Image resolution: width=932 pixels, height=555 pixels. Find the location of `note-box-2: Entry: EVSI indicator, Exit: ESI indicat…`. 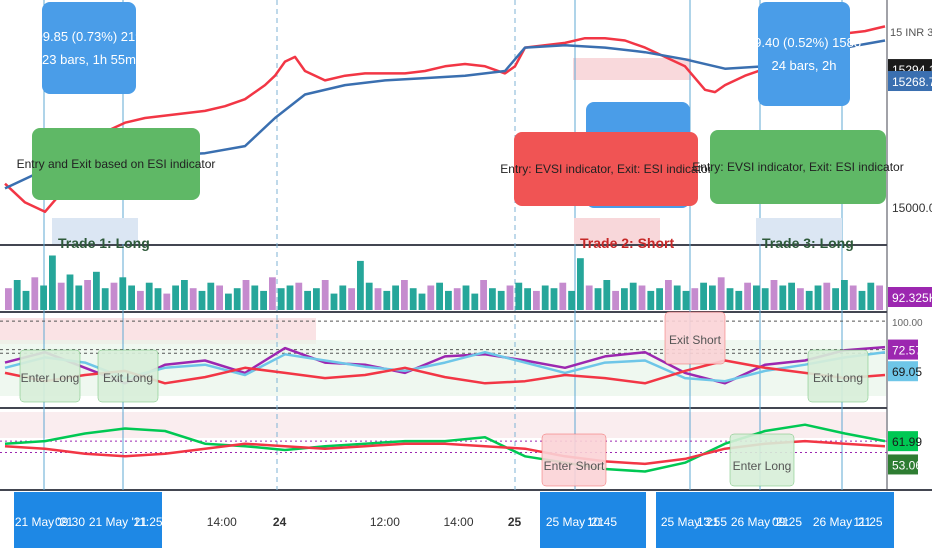

note-box-2: Entry: EVSI indicator, Exit: ESI indicat… is located at coordinates (606, 169).